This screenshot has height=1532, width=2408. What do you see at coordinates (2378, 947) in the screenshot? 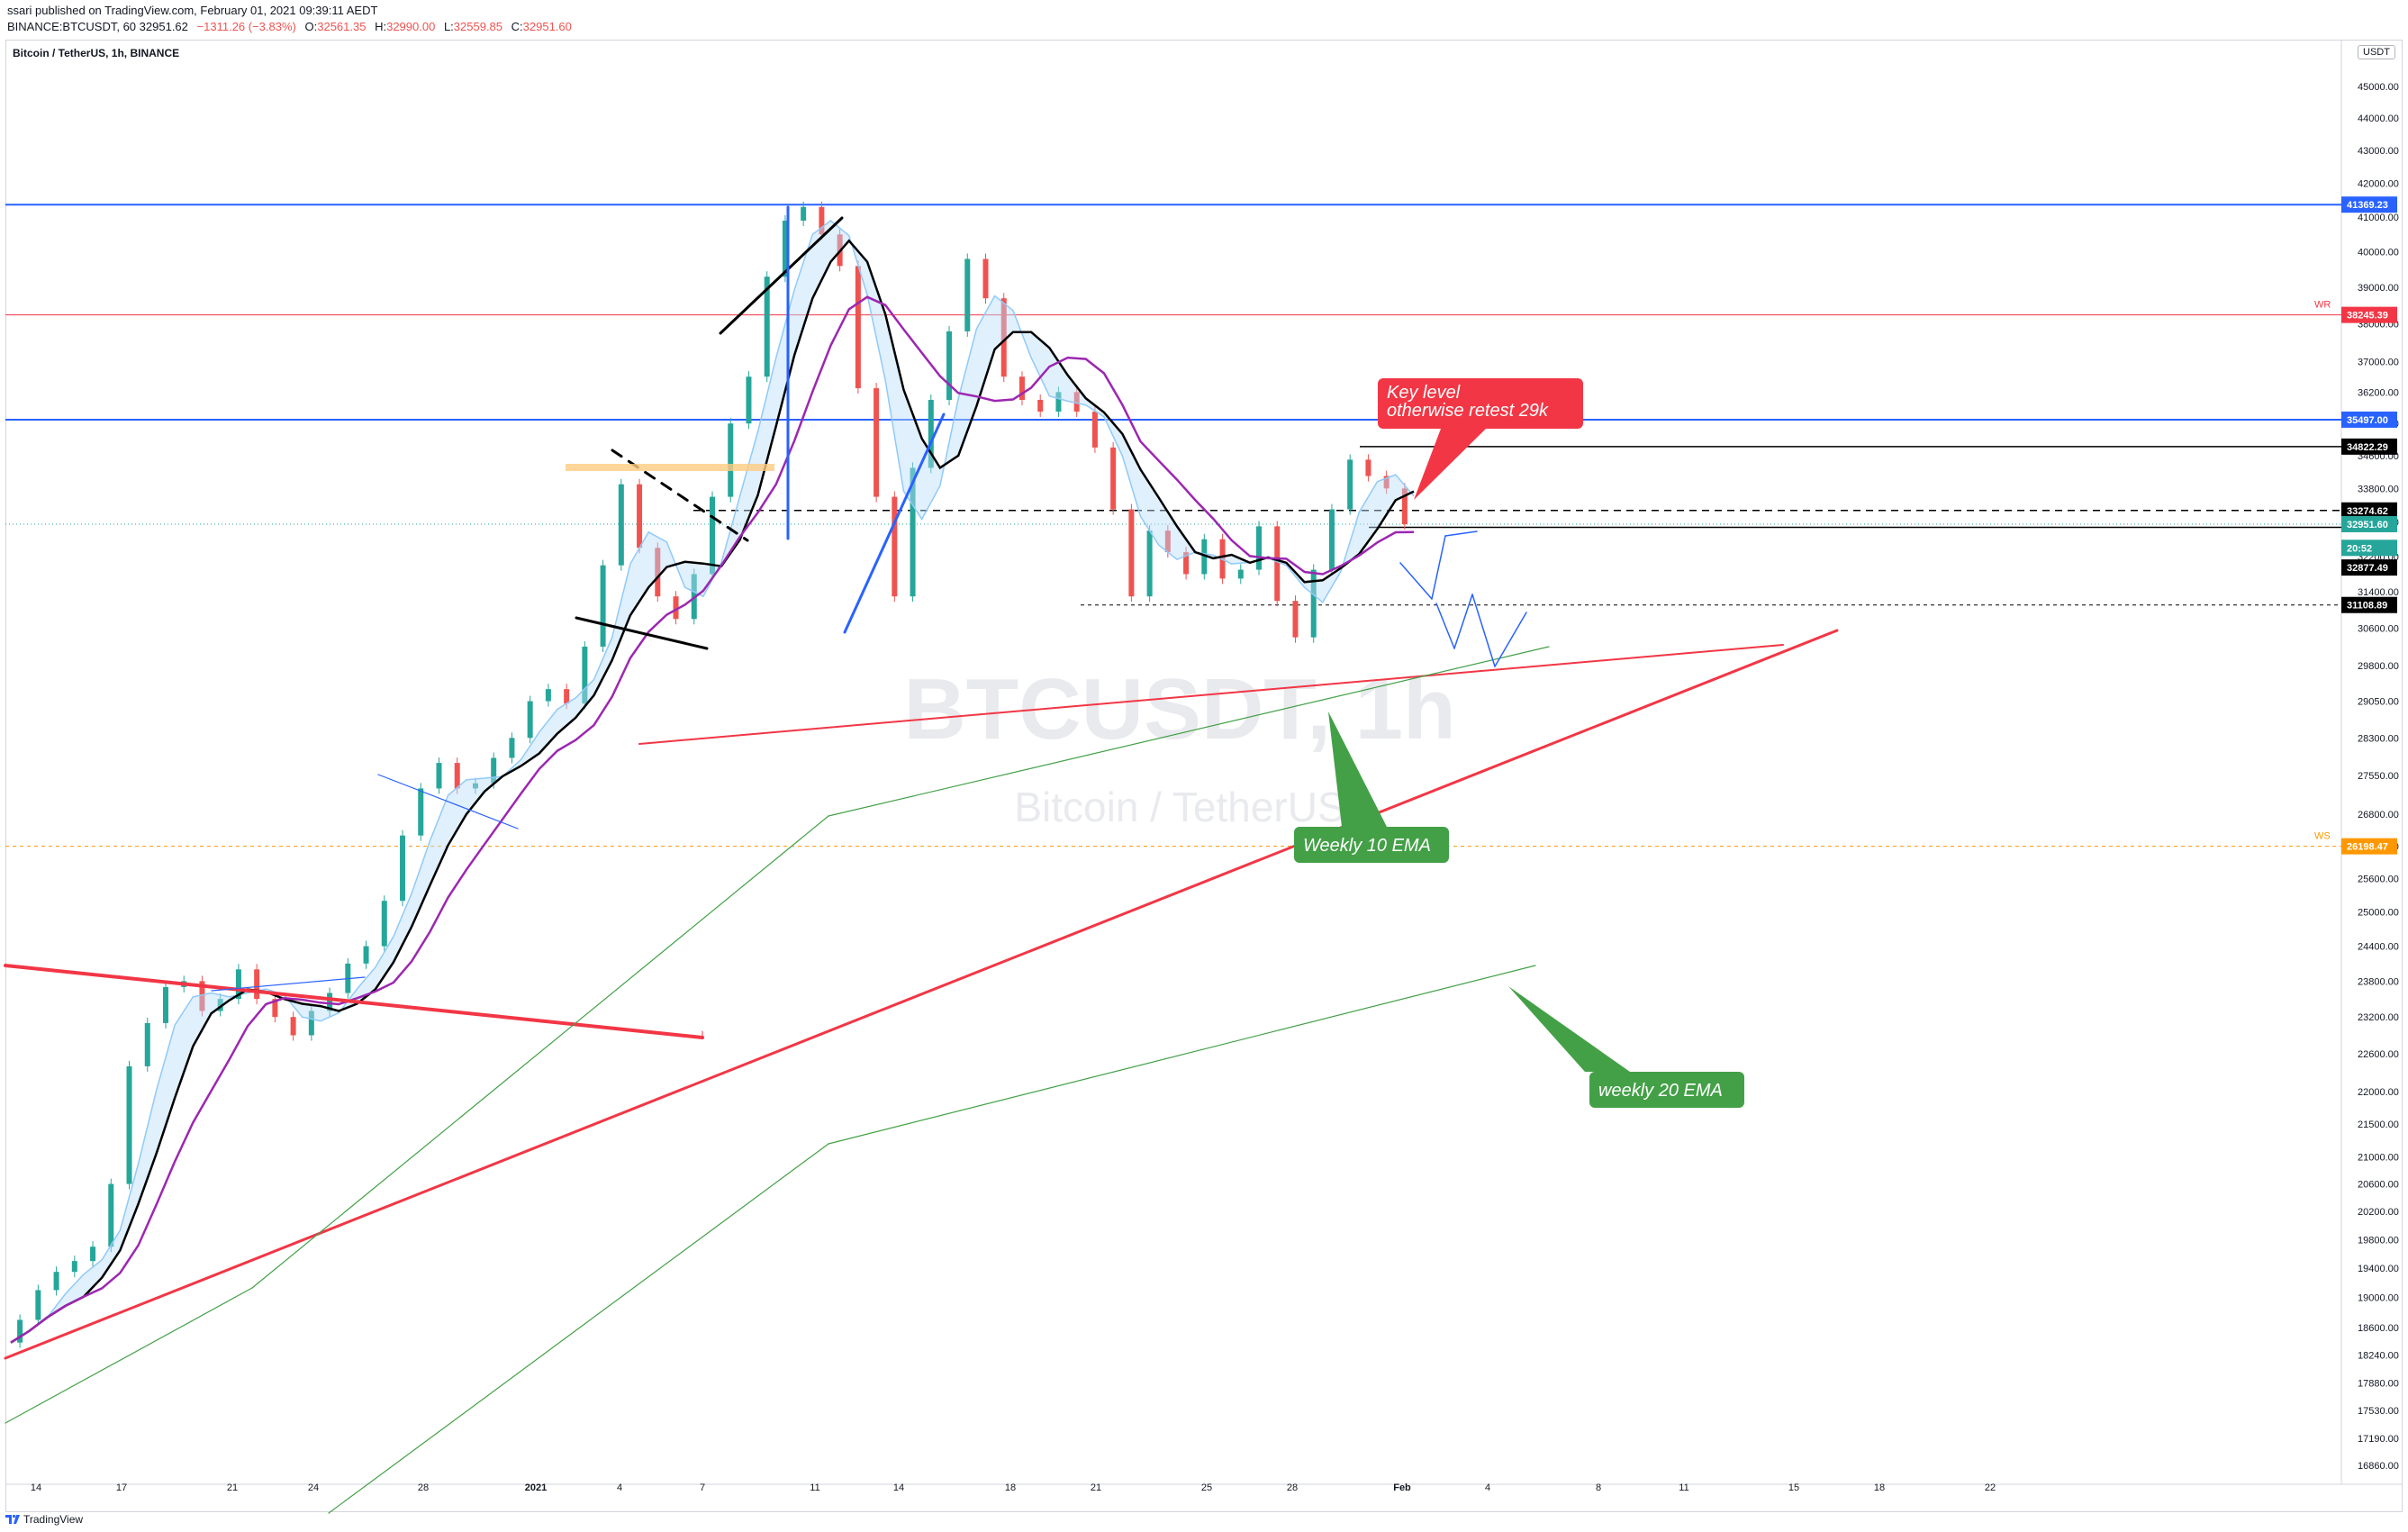
I see `price-tick-label: 24400.00` at bounding box center [2378, 947].